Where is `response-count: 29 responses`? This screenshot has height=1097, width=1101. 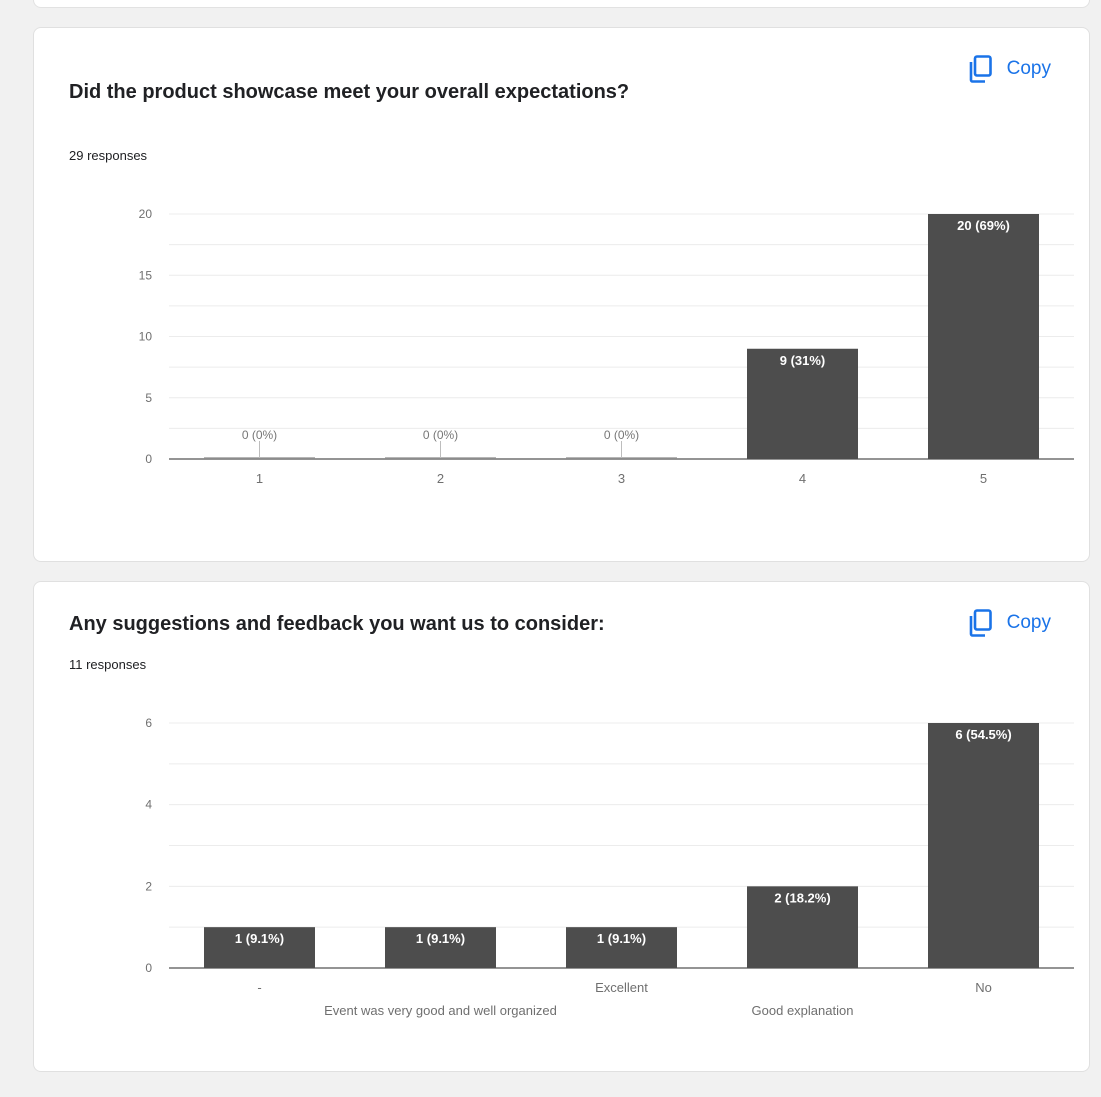 response-count: 29 responses is located at coordinates (108, 155).